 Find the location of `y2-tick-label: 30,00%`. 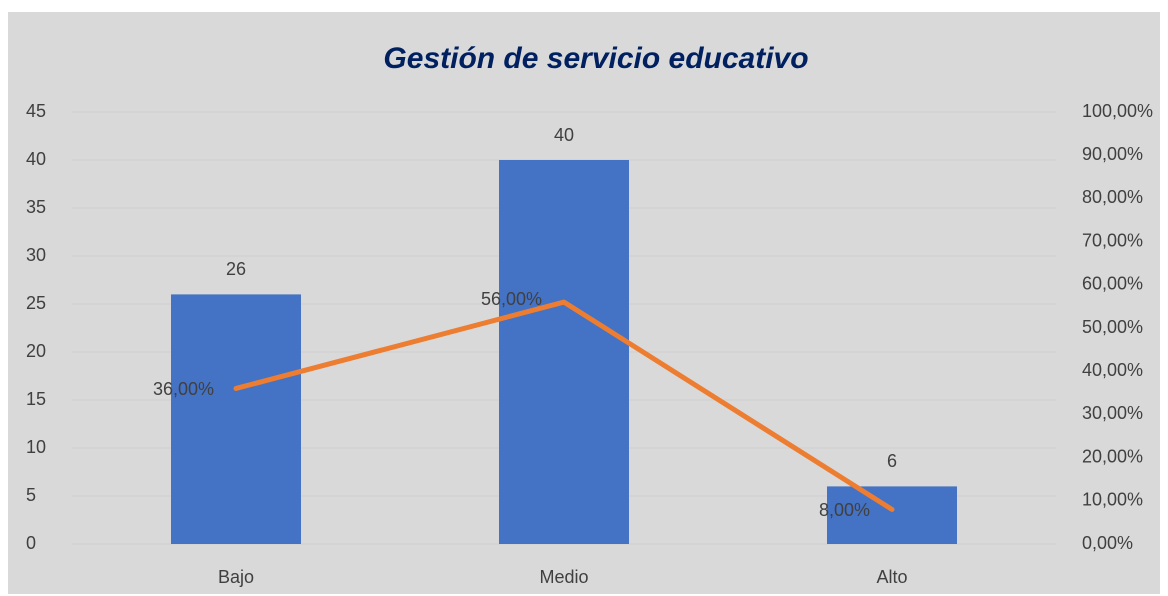

y2-tick-label: 30,00% is located at coordinates (1112, 413).